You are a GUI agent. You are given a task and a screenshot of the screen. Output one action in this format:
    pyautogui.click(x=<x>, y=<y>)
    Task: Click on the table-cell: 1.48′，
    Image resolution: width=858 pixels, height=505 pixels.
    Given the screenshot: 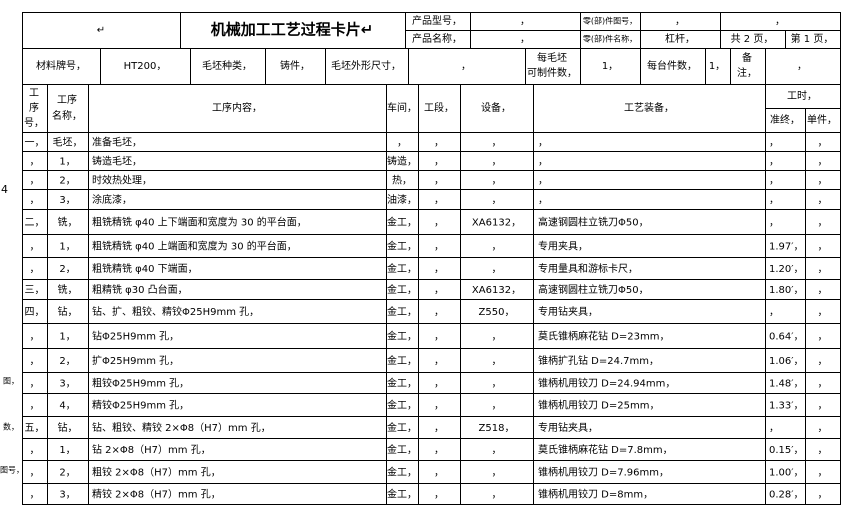 What is the action you would take?
    pyautogui.click(x=786, y=384)
    